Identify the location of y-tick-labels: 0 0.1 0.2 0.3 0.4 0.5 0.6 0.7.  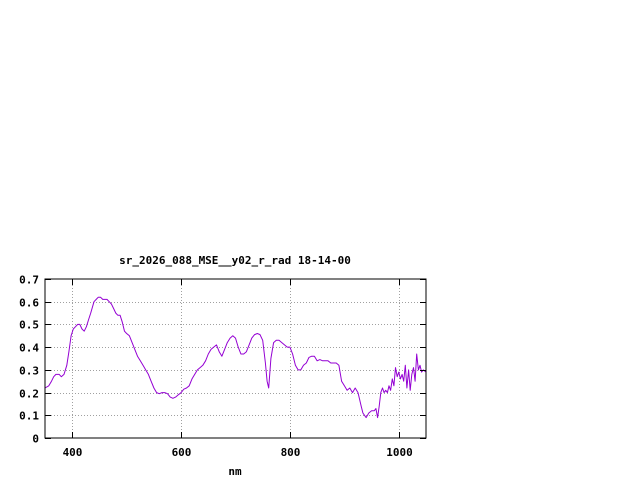
(29, 360).